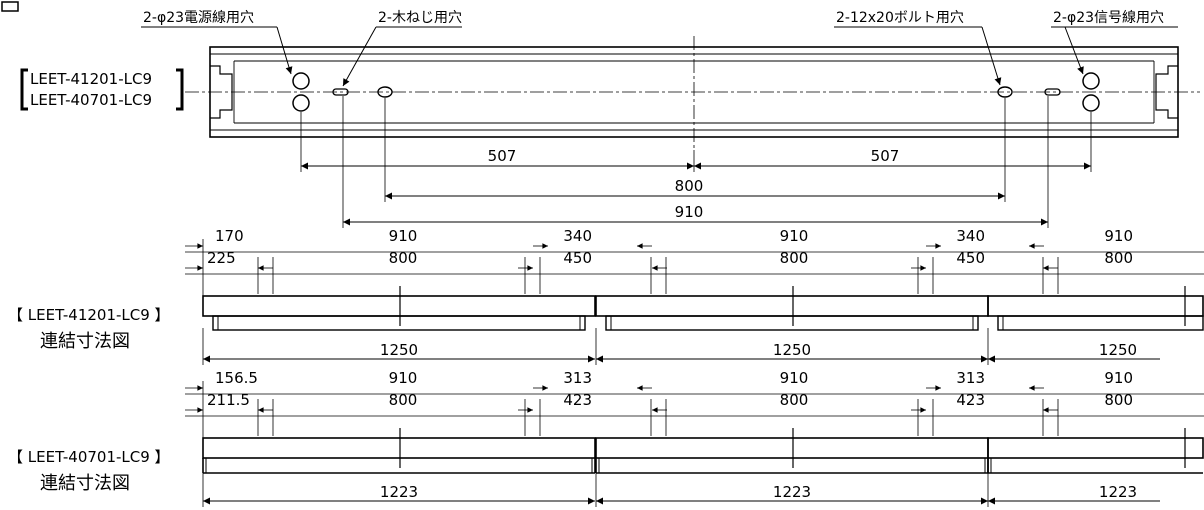 This screenshot has height=510, width=1204. I want to click on end-cap-left, so click(221, 92).